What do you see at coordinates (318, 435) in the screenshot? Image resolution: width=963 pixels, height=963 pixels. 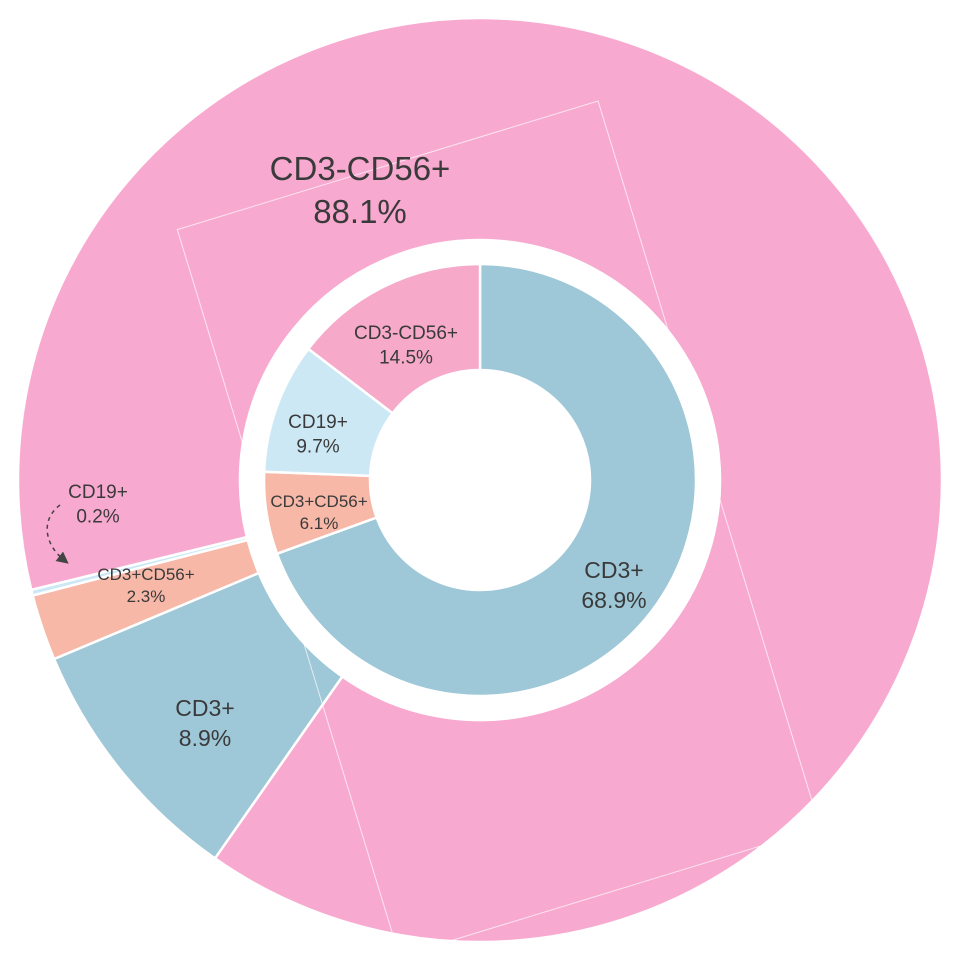 I see `inner-label-cd19-pos: CD19+ 9.7%` at bounding box center [318, 435].